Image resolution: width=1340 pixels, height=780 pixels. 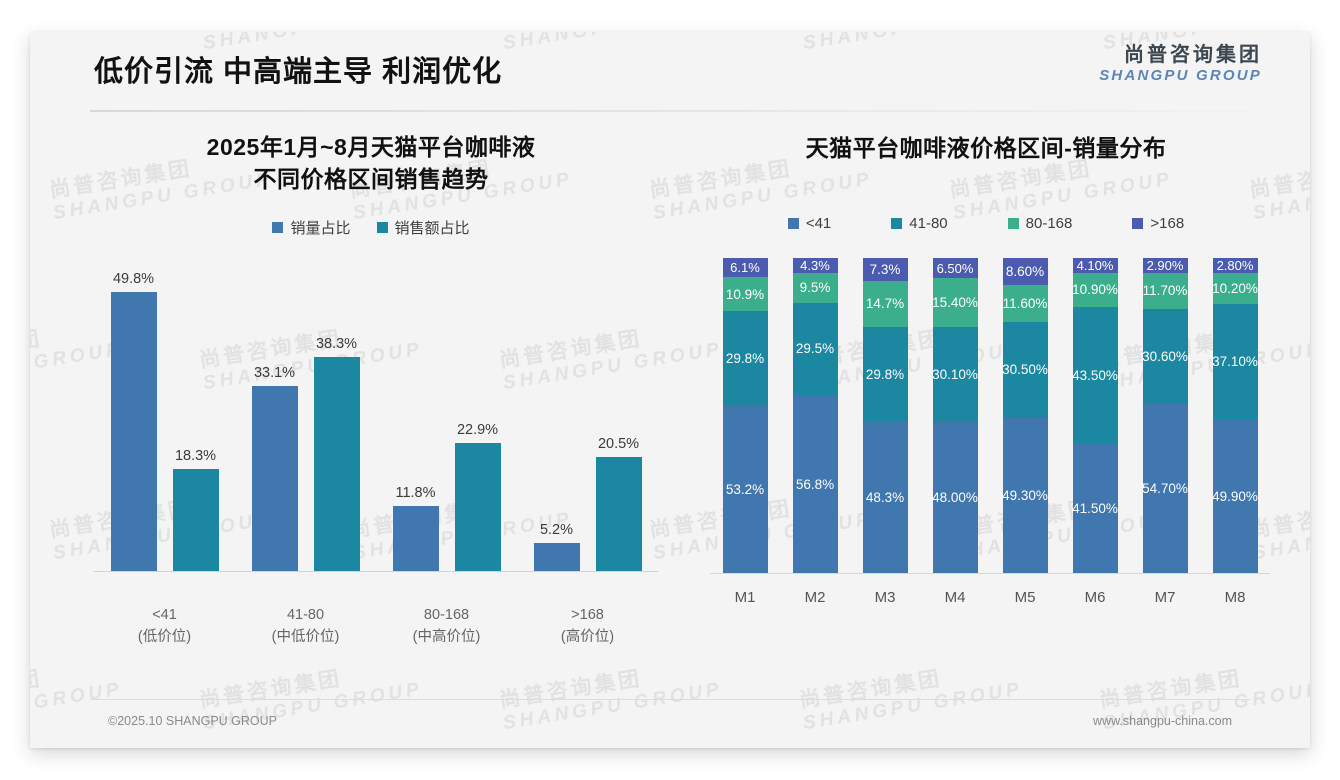 What do you see at coordinates (1193, 55) in the screenshot?
I see `logo-chinese-text: 尚普咨询集团` at bounding box center [1193, 55].